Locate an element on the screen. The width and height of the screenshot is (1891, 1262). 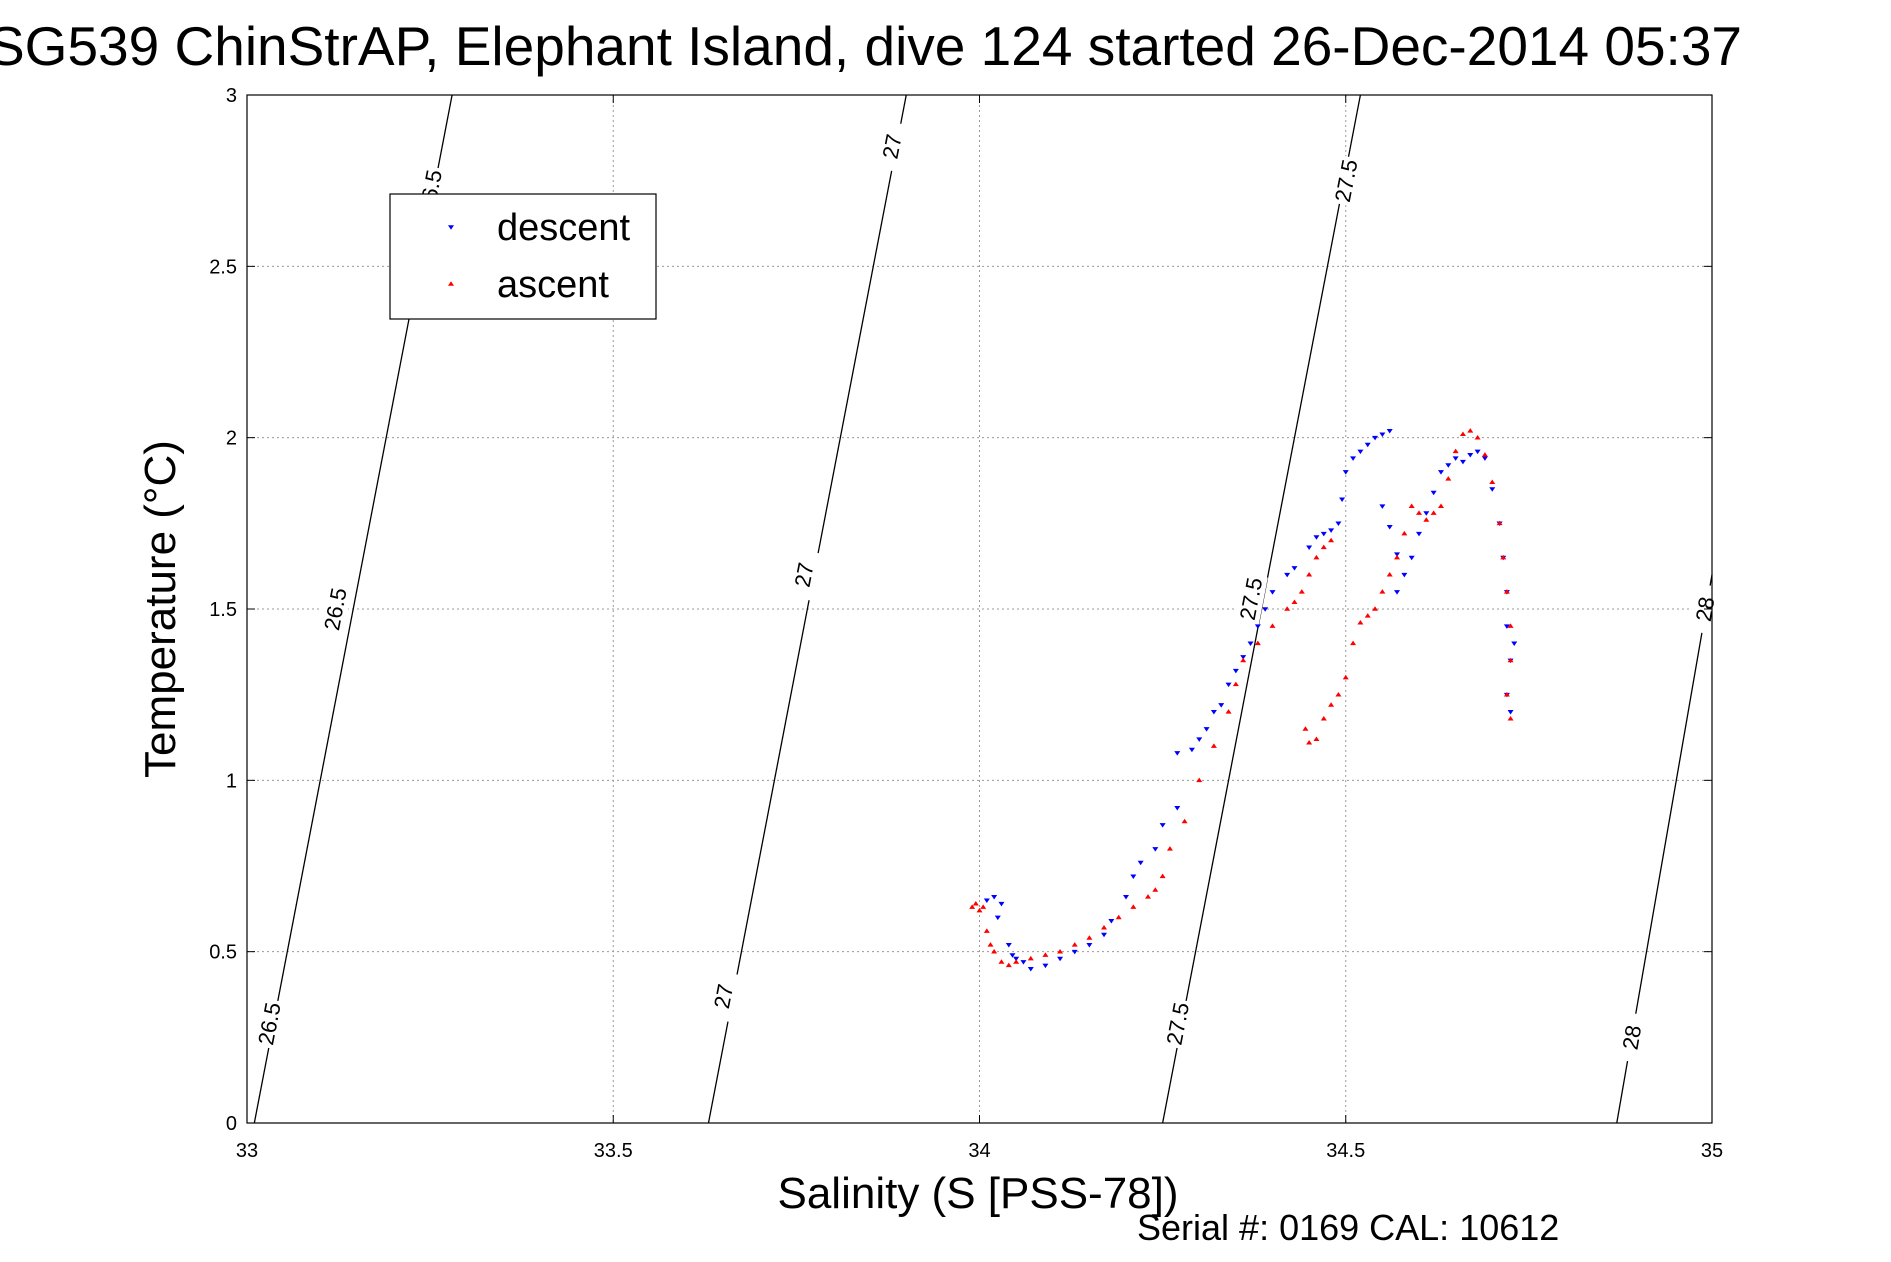
y-tick-label: 2.5 is located at coordinates (223, 267).